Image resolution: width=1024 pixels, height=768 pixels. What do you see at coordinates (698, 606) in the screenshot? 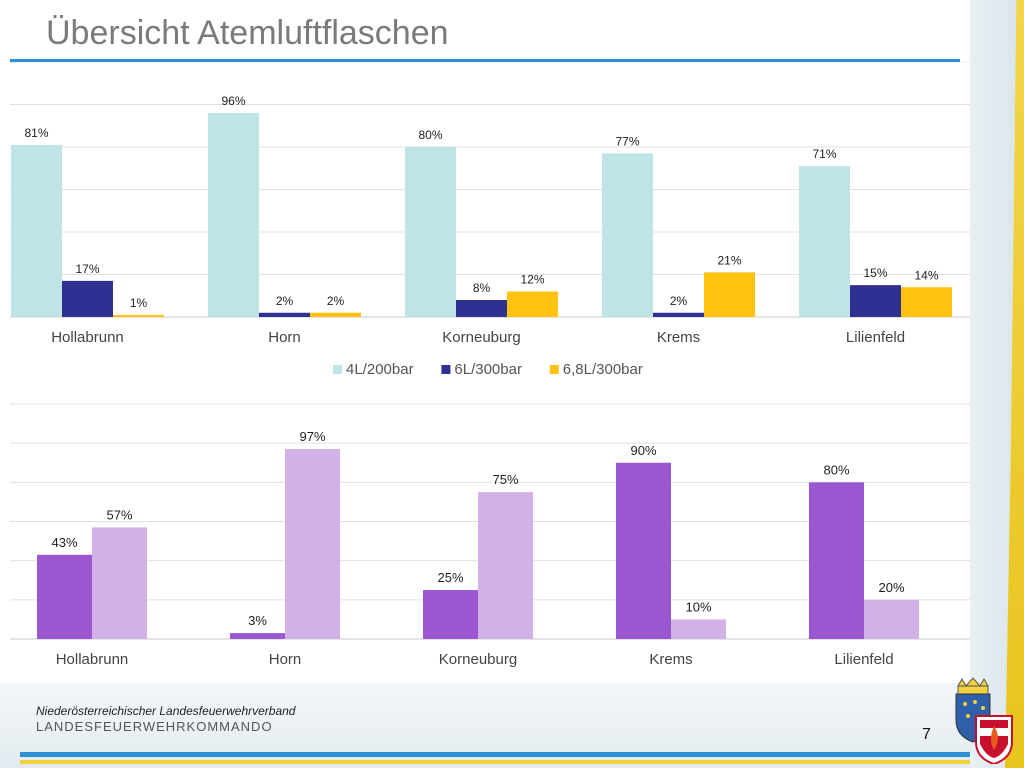
I see `data-label: 10%` at bounding box center [698, 606].